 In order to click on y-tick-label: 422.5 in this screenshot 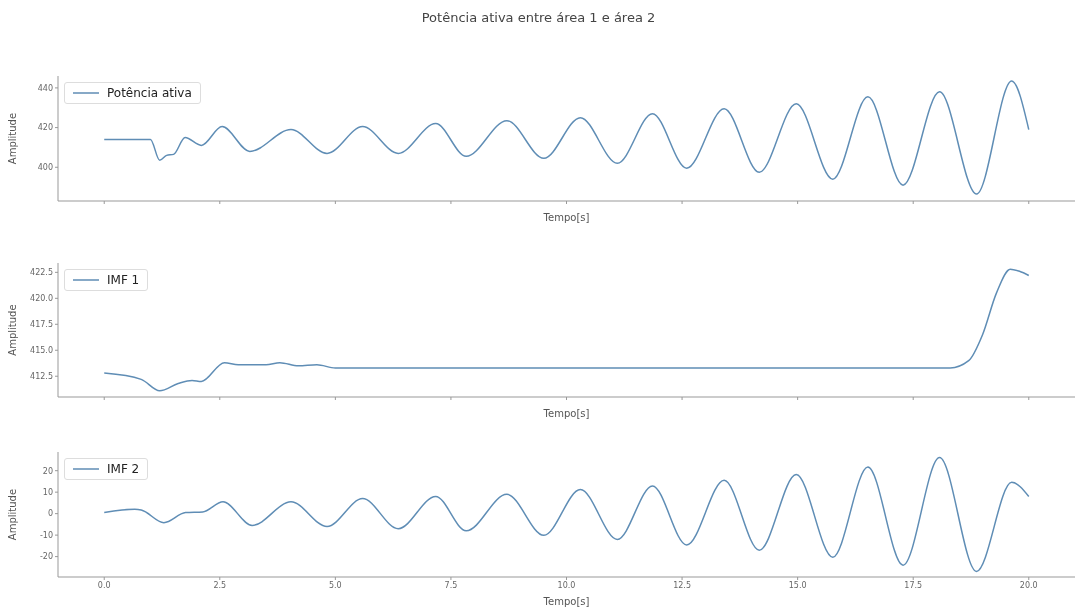, I will do `click(41, 273)`.